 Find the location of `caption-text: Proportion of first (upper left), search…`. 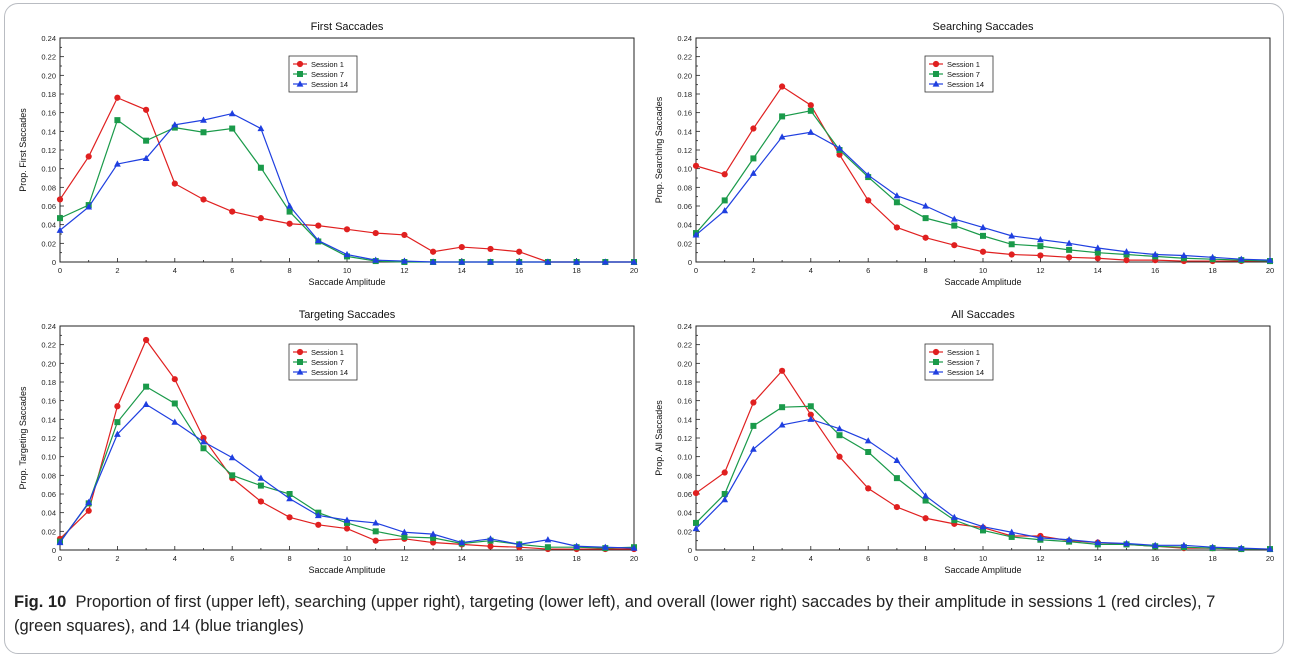

caption-text: Proportion of first (upper left), search… is located at coordinates (615, 614).